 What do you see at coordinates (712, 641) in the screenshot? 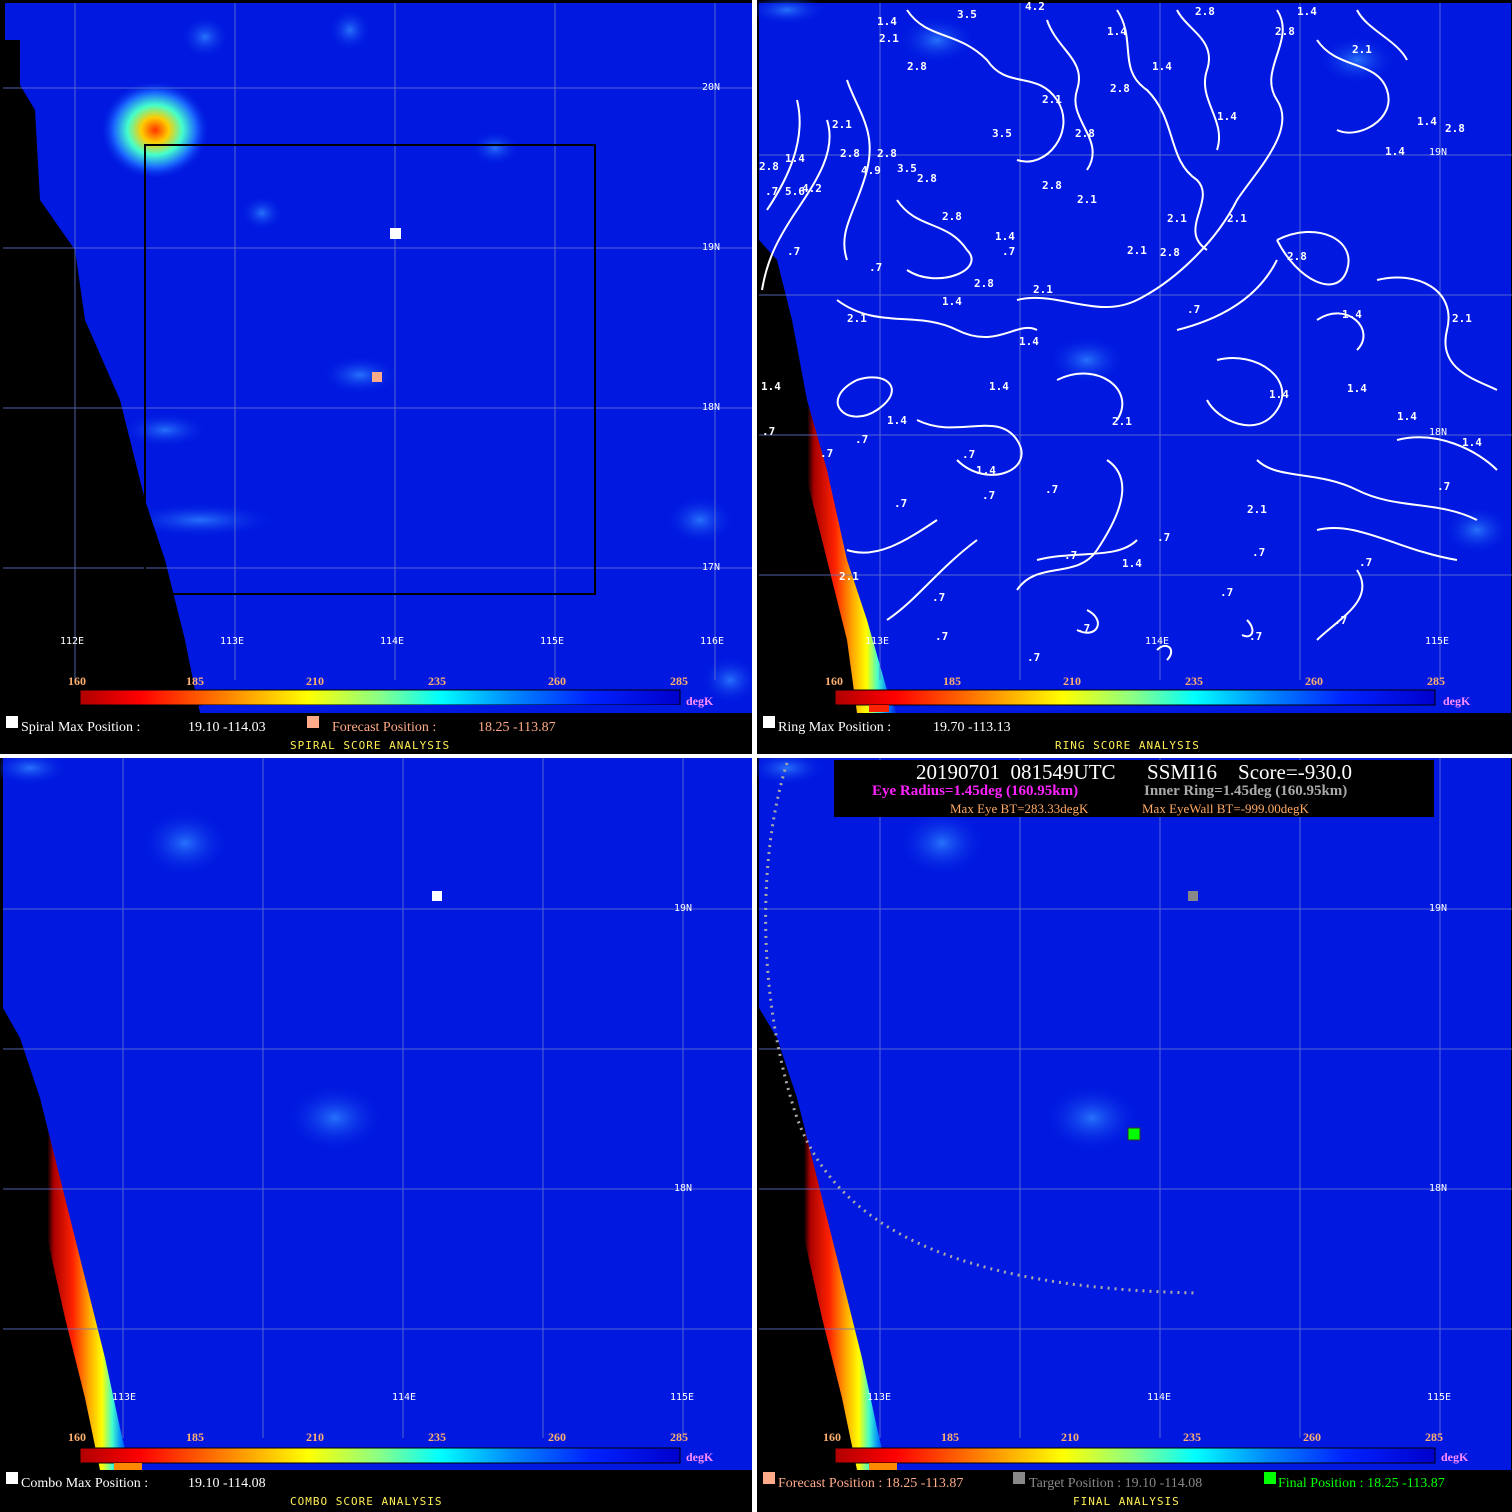
I see `lon-label: 116E` at bounding box center [712, 641].